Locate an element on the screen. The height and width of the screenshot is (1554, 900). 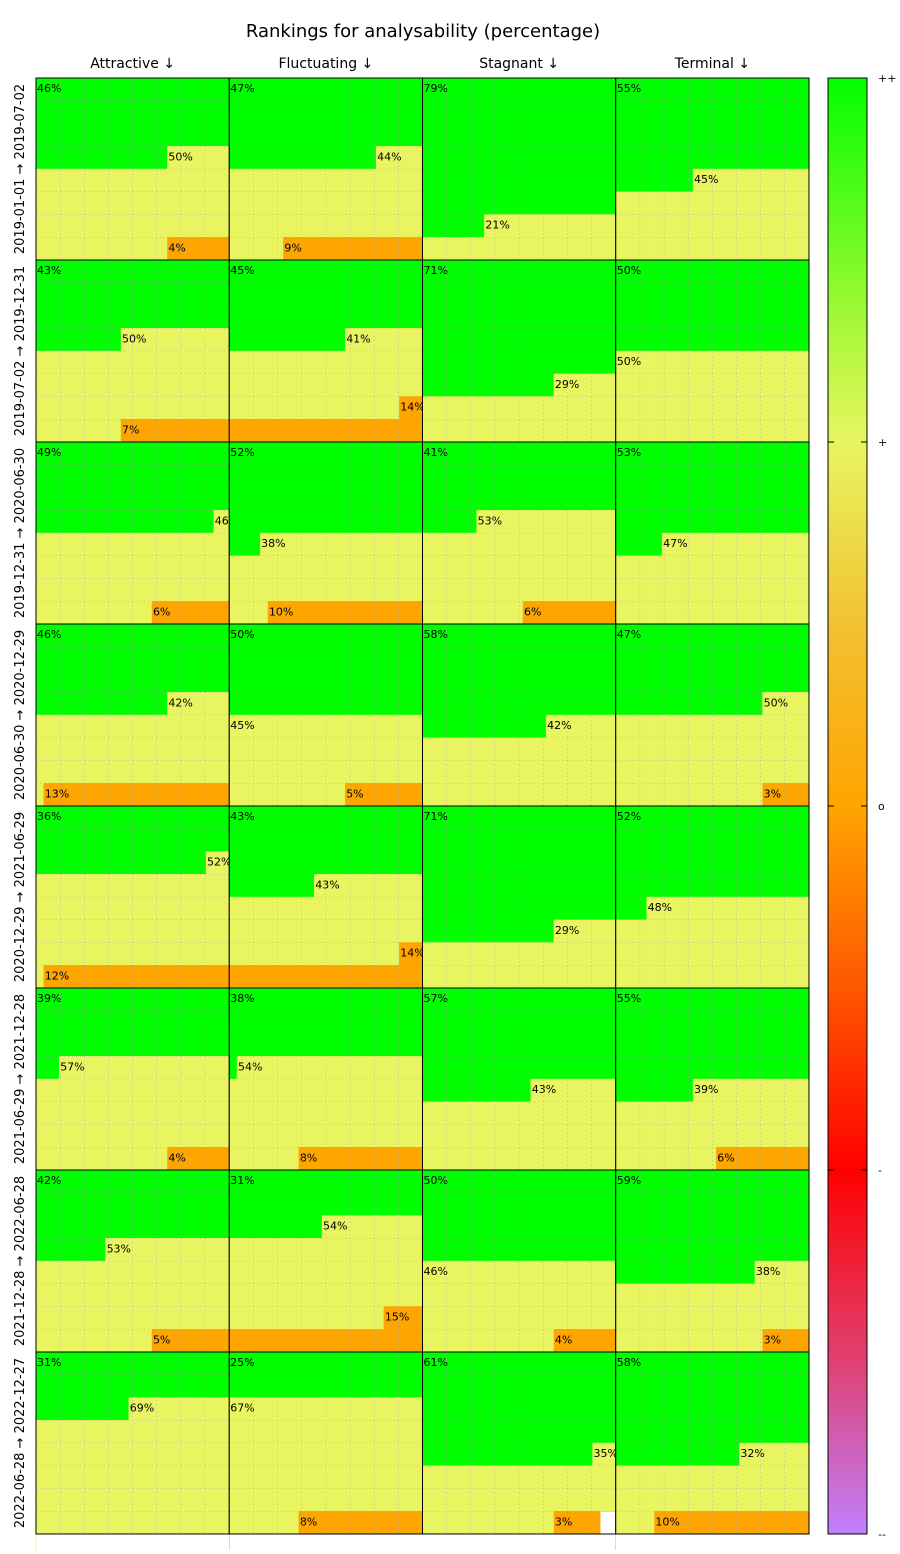
segment-label: 48% is located at coordinates (660, 907).